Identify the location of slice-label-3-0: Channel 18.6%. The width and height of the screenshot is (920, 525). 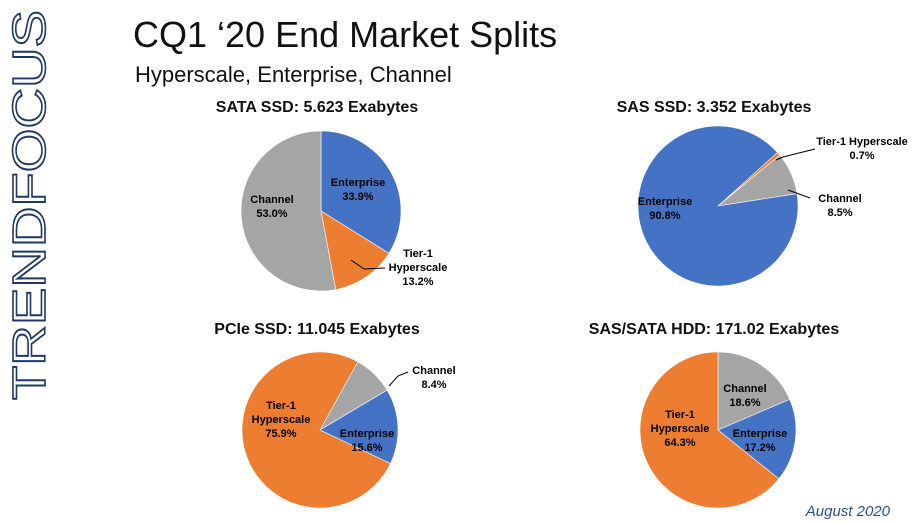
(744, 396).